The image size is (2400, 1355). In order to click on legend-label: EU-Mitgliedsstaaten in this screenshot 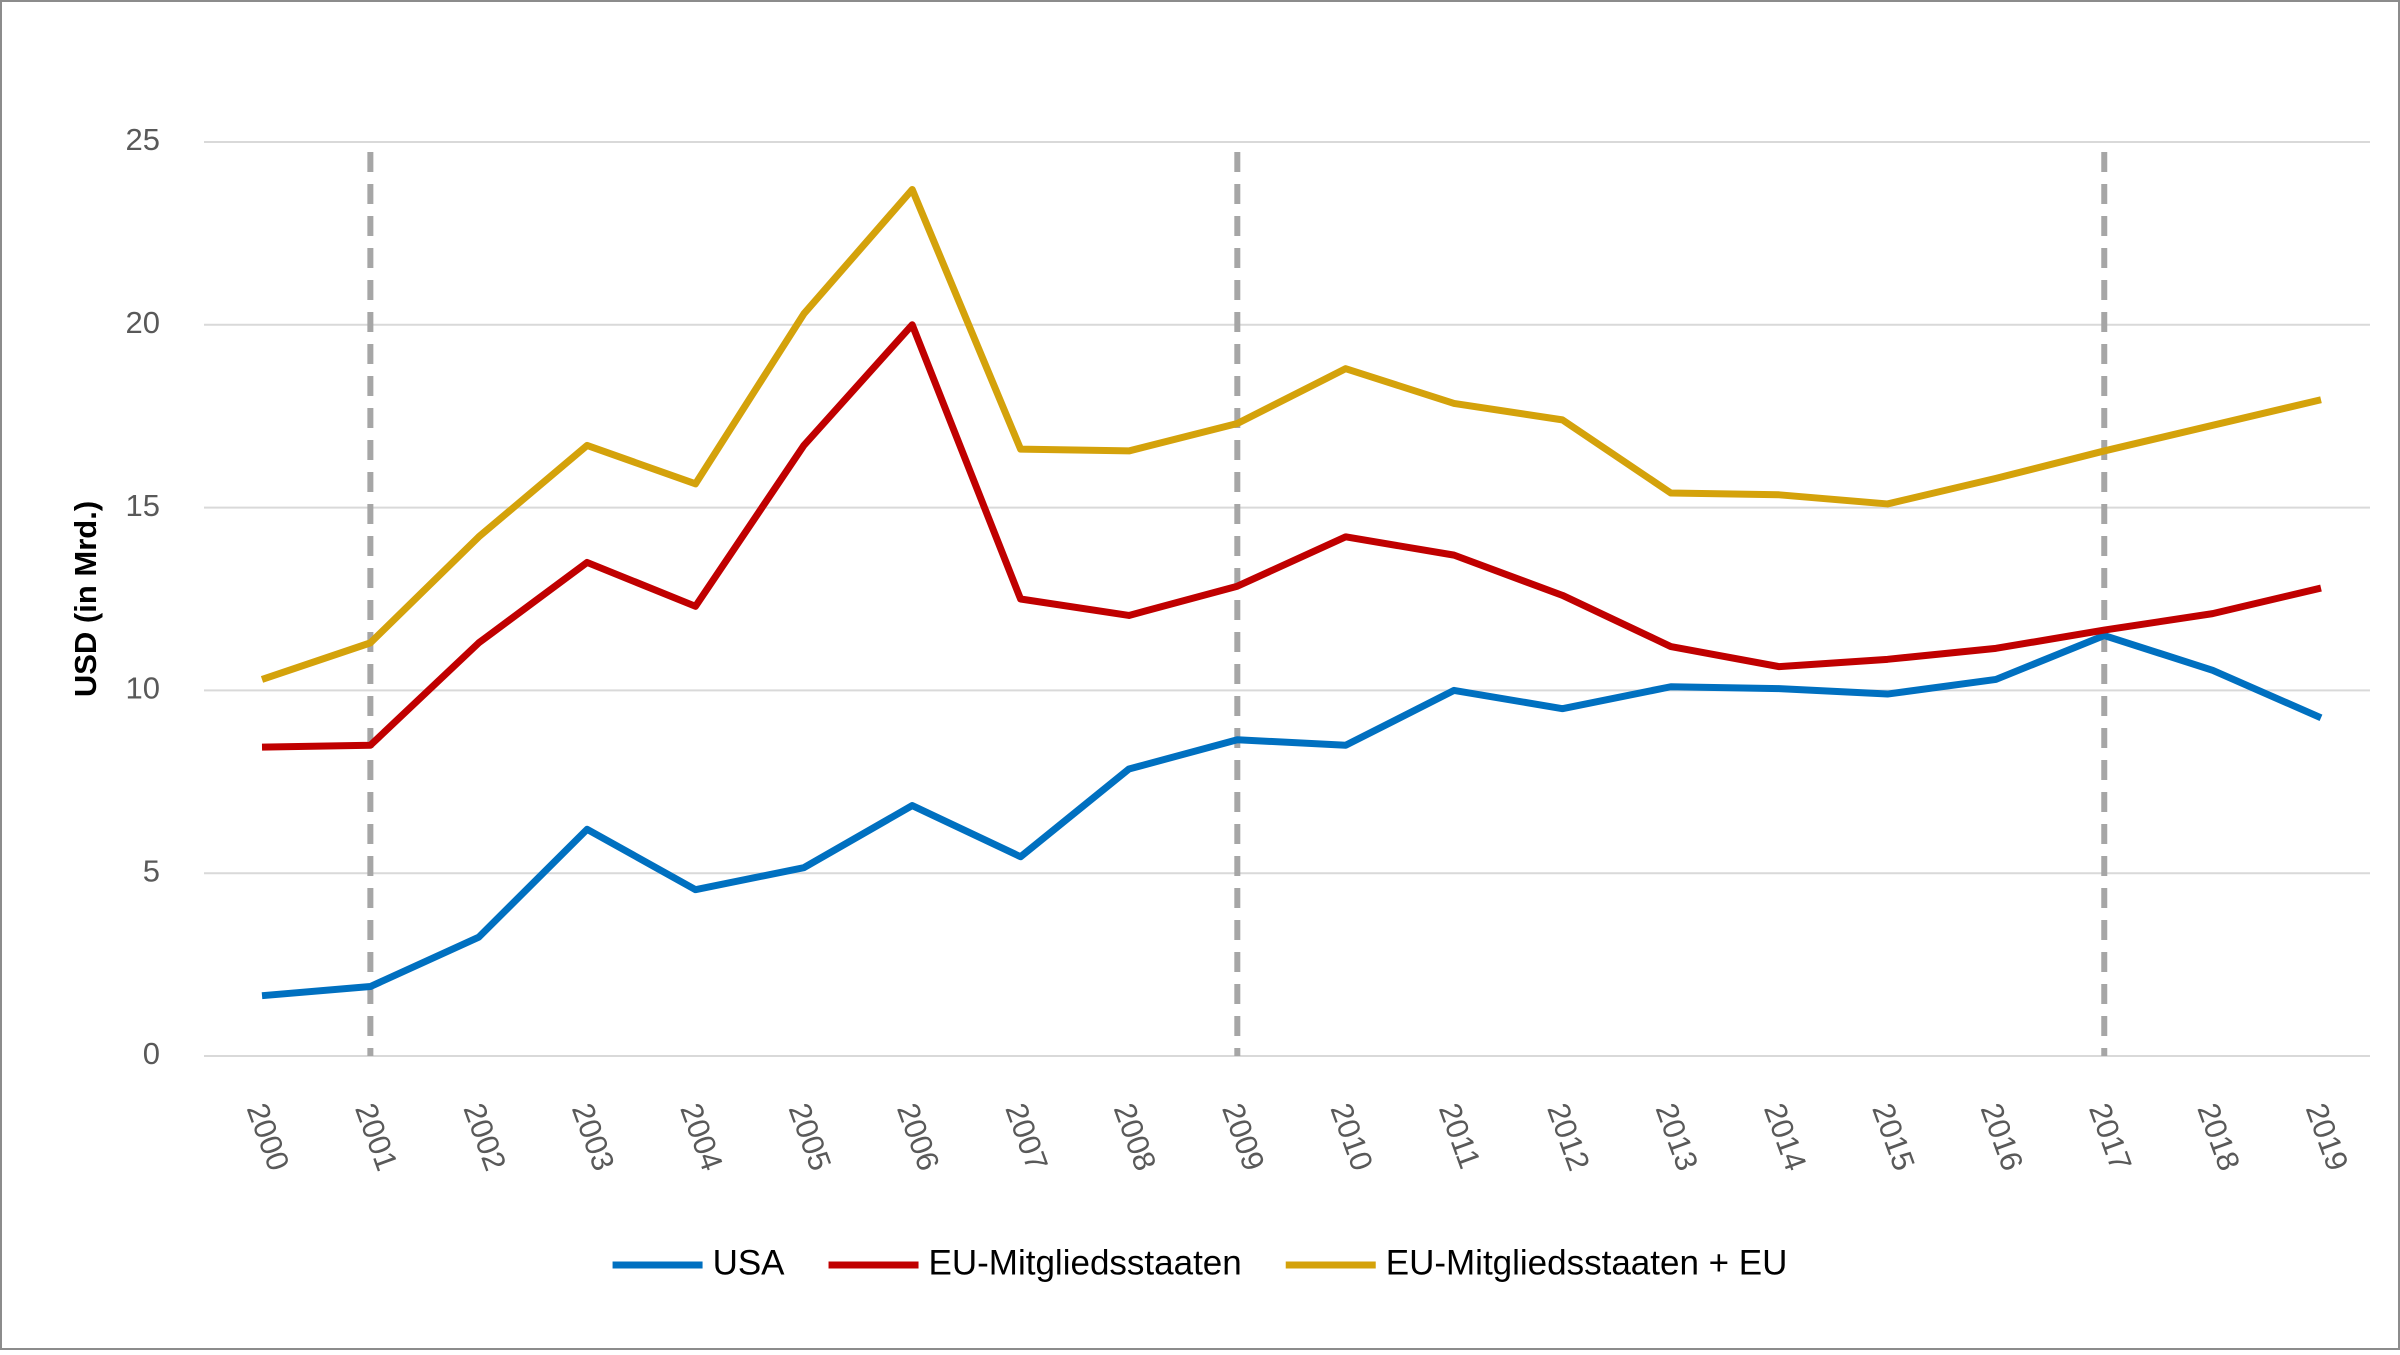, I will do `click(1085, 1262)`.